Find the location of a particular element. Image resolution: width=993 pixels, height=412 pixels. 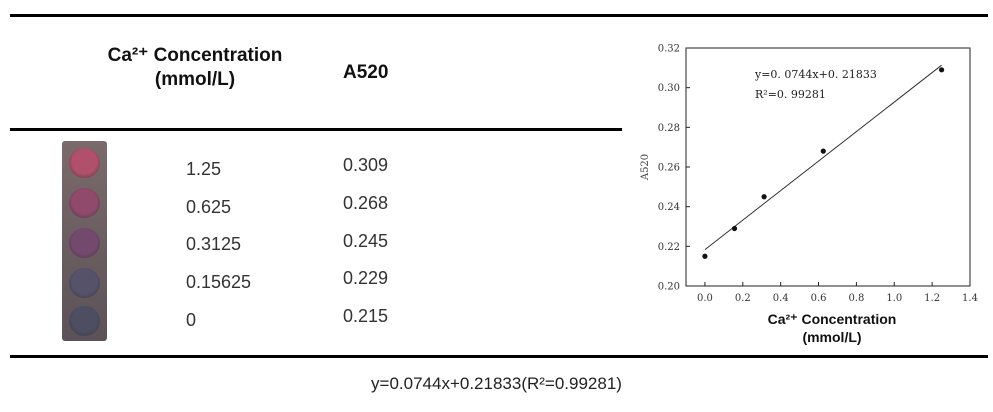

header-concentration-label: Ca²⁺ Concentration is located at coordinates (195, 55).